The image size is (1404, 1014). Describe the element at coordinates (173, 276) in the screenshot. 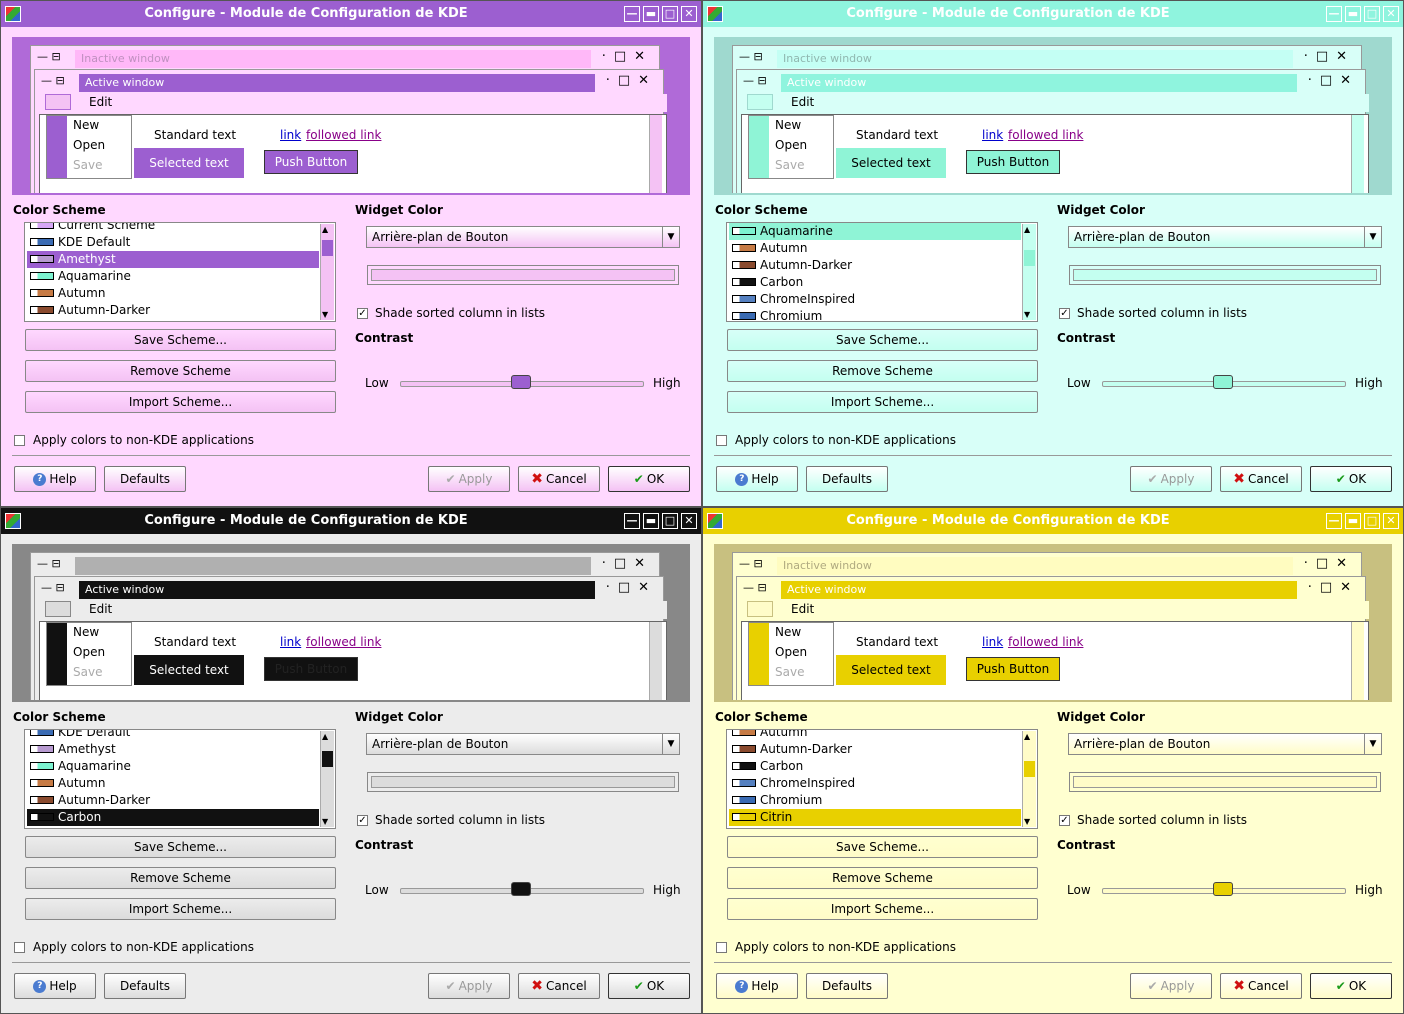

I see `scheme-item: Aquamarine` at that location.